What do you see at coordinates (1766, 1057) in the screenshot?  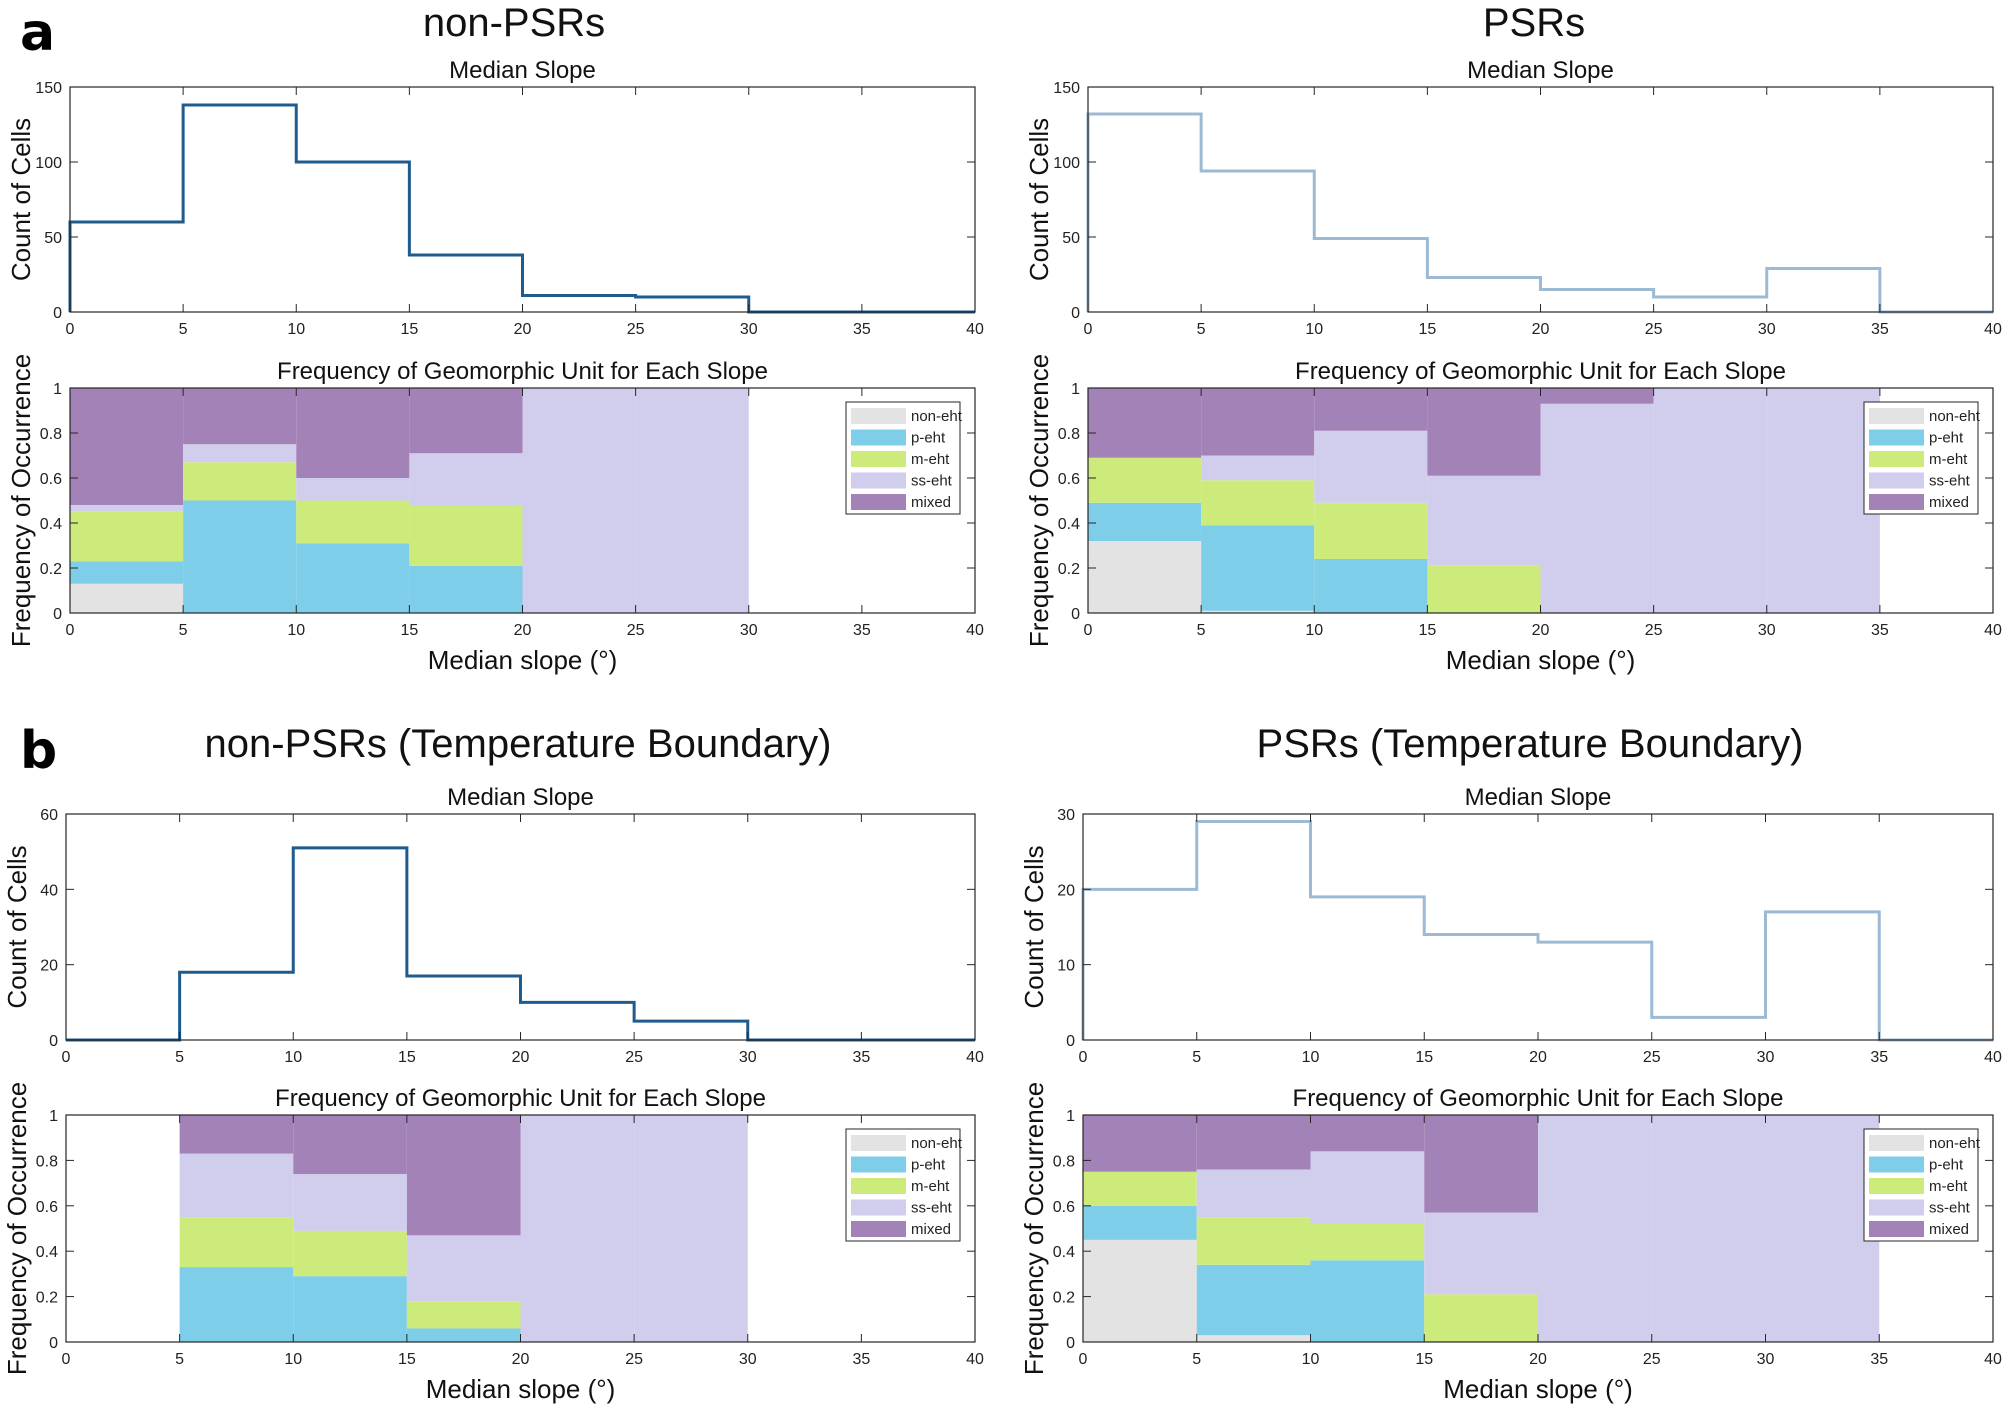 I see `x-tick-label: 30` at bounding box center [1766, 1057].